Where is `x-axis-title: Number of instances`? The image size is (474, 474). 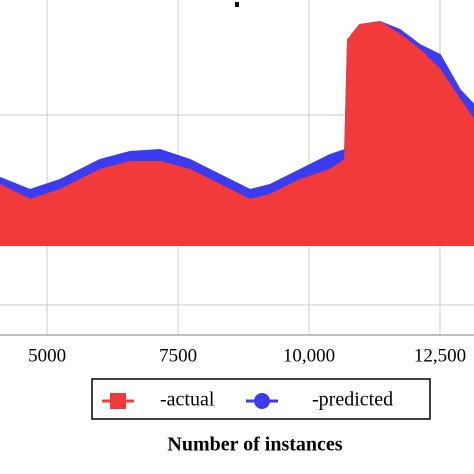 x-axis-title: Number of instances is located at coordinates (254, 445).